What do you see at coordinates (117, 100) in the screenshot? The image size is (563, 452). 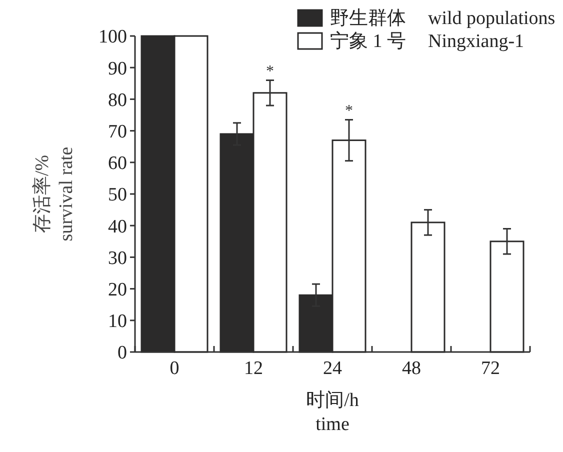 I see `y-tick-label: 80` at bounding box center [117, 100].